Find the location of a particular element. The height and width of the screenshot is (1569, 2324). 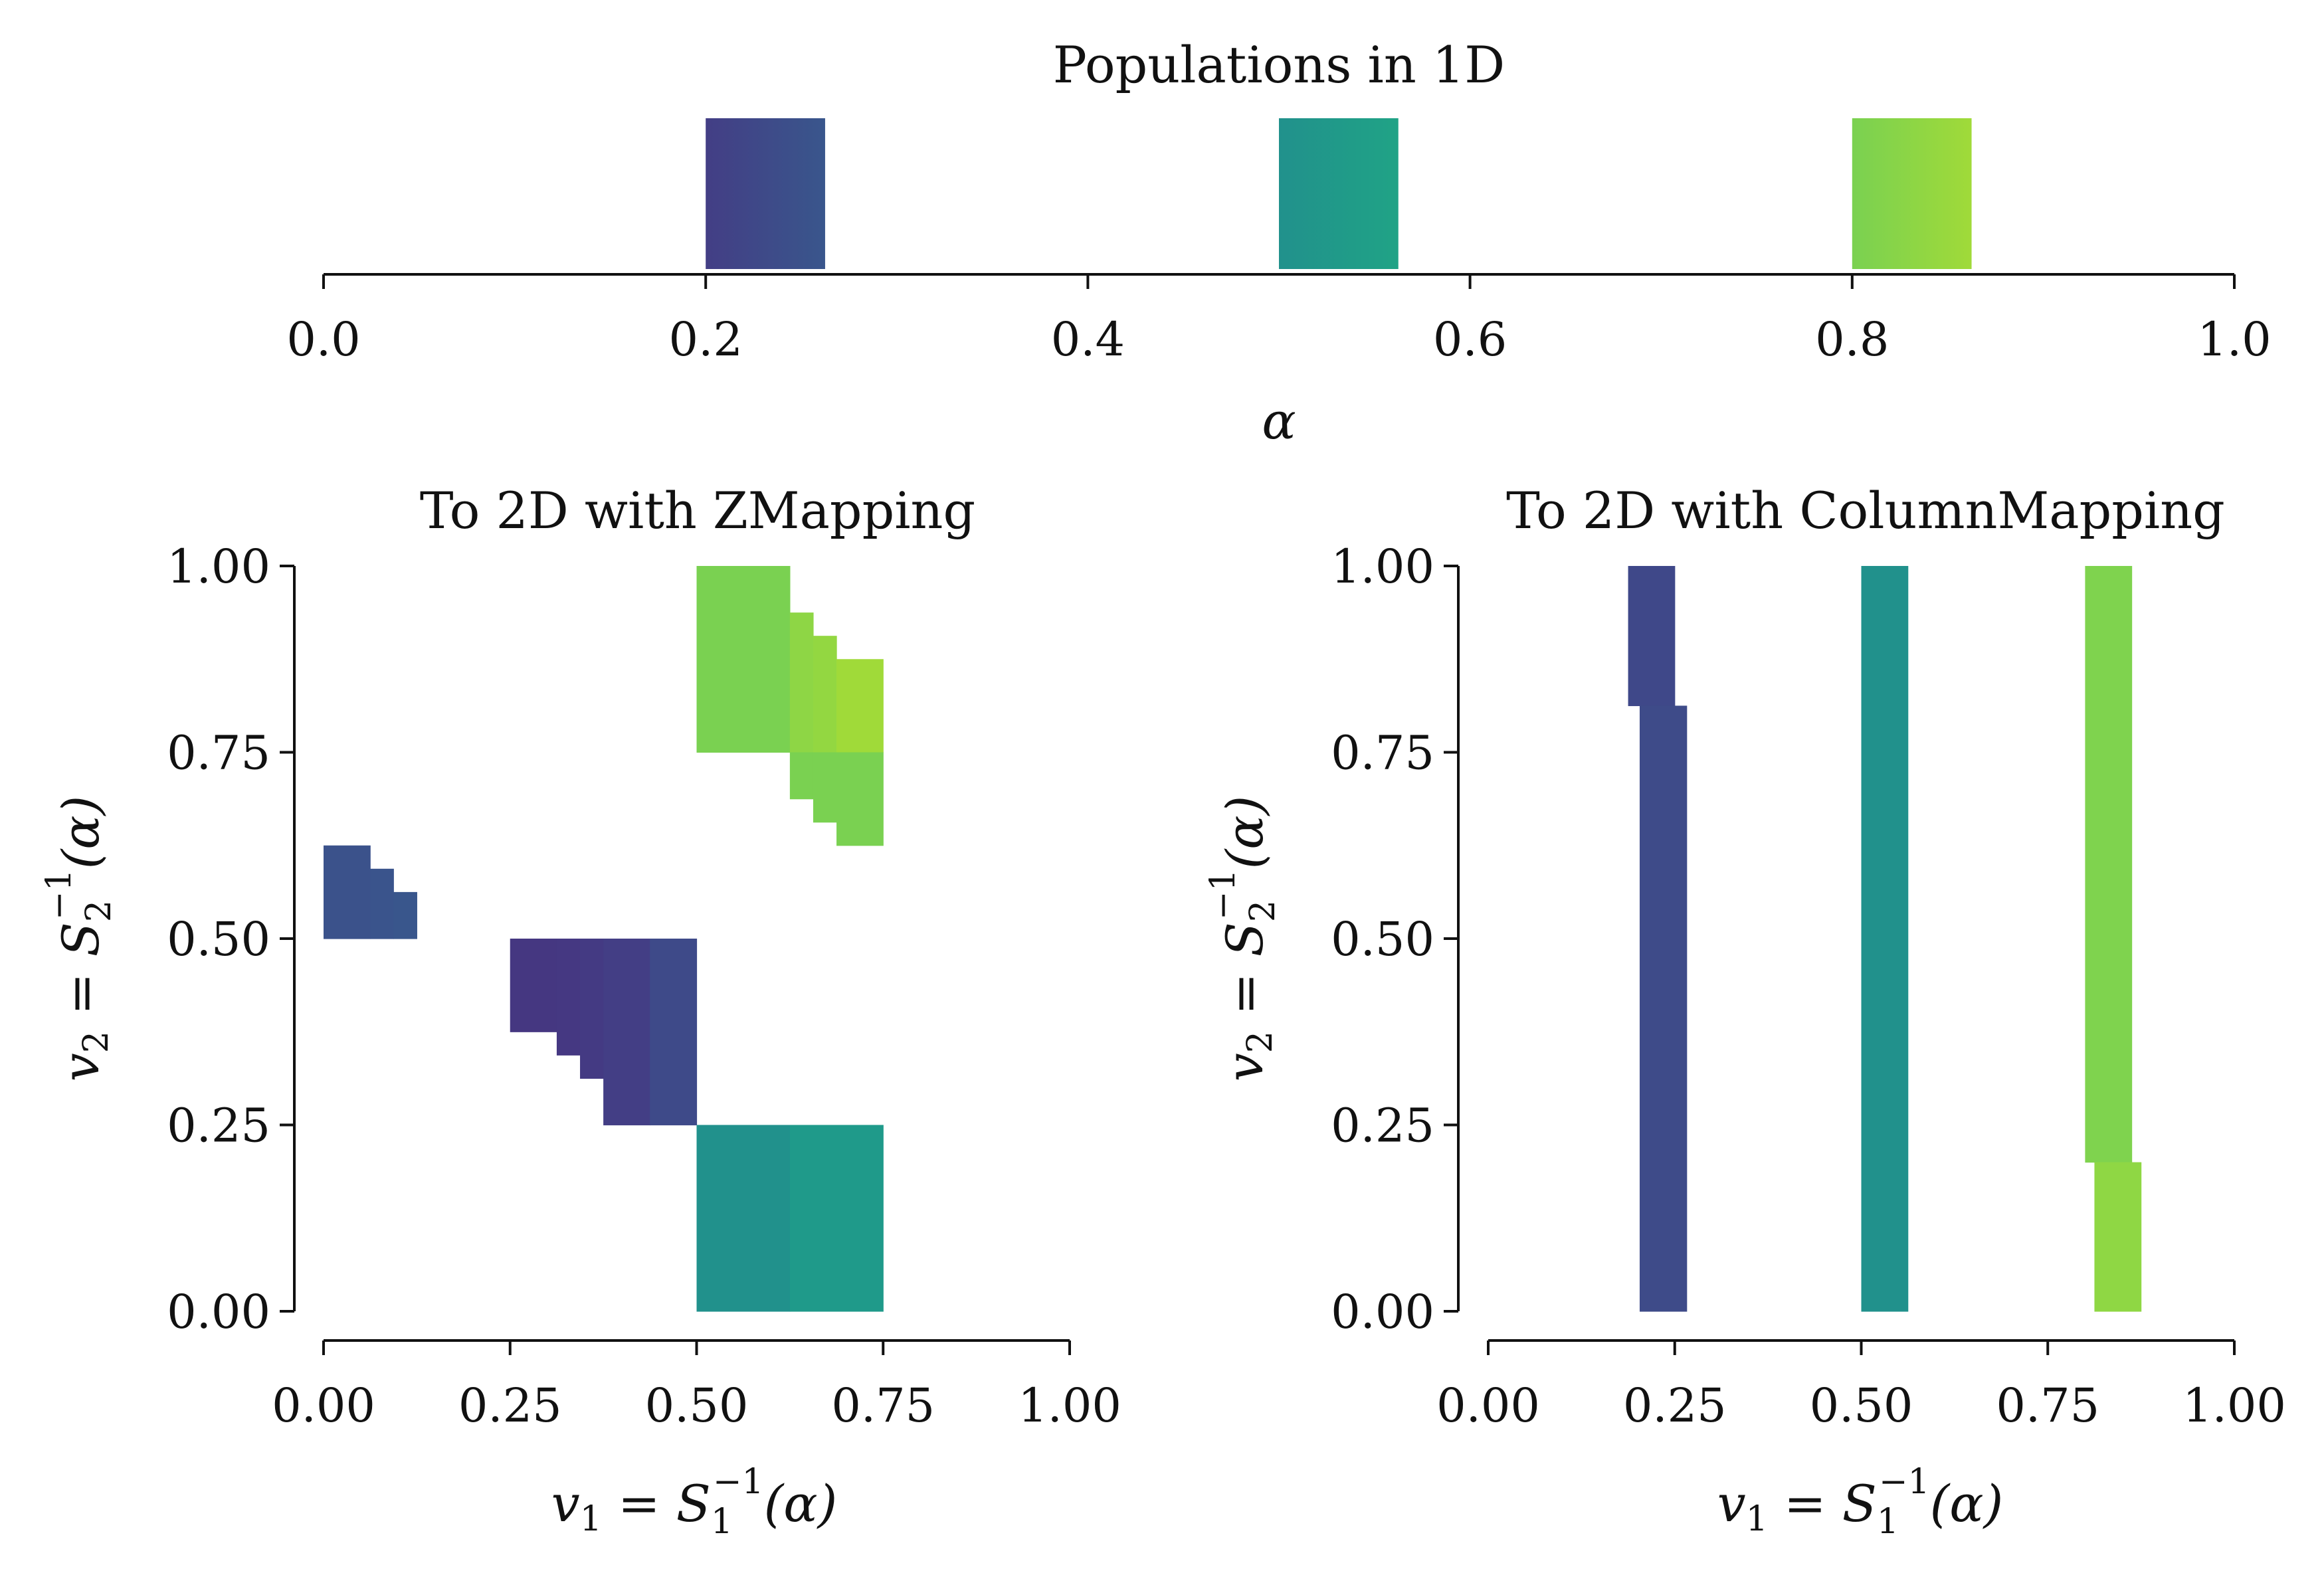

ylabel-columnmapping: v2 = S2−1(α) is located at coordinates (1243, 938).